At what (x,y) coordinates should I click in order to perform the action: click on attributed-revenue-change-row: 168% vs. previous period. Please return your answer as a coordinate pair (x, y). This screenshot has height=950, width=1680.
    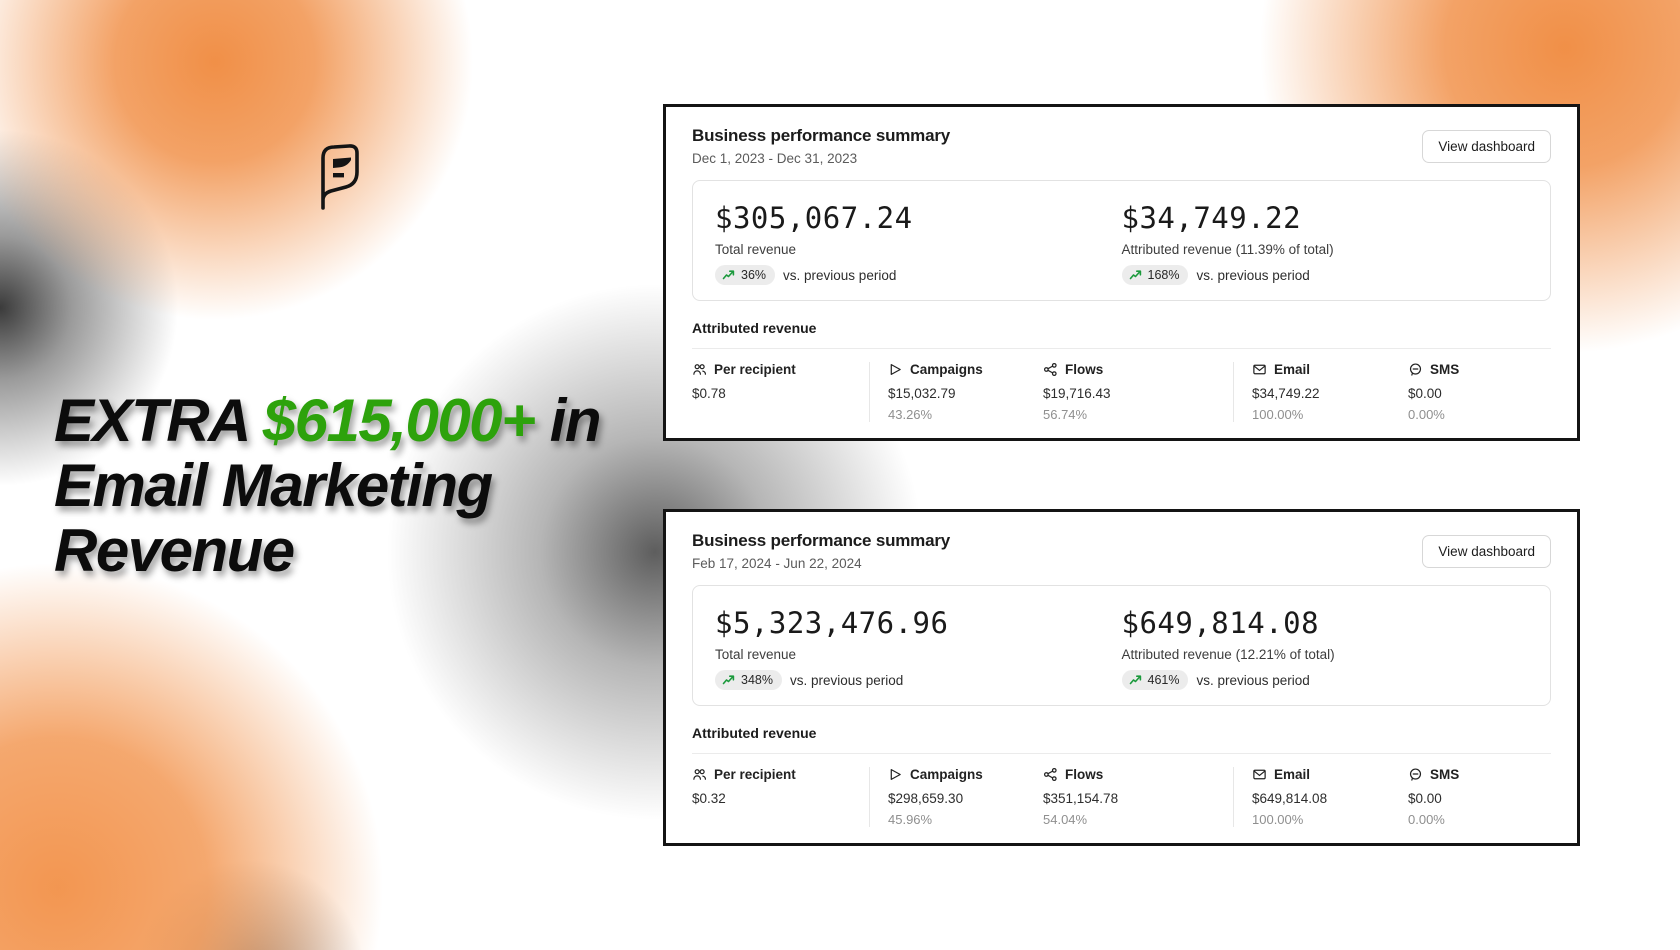
    Looking at the image, I should click on (1325, 275).